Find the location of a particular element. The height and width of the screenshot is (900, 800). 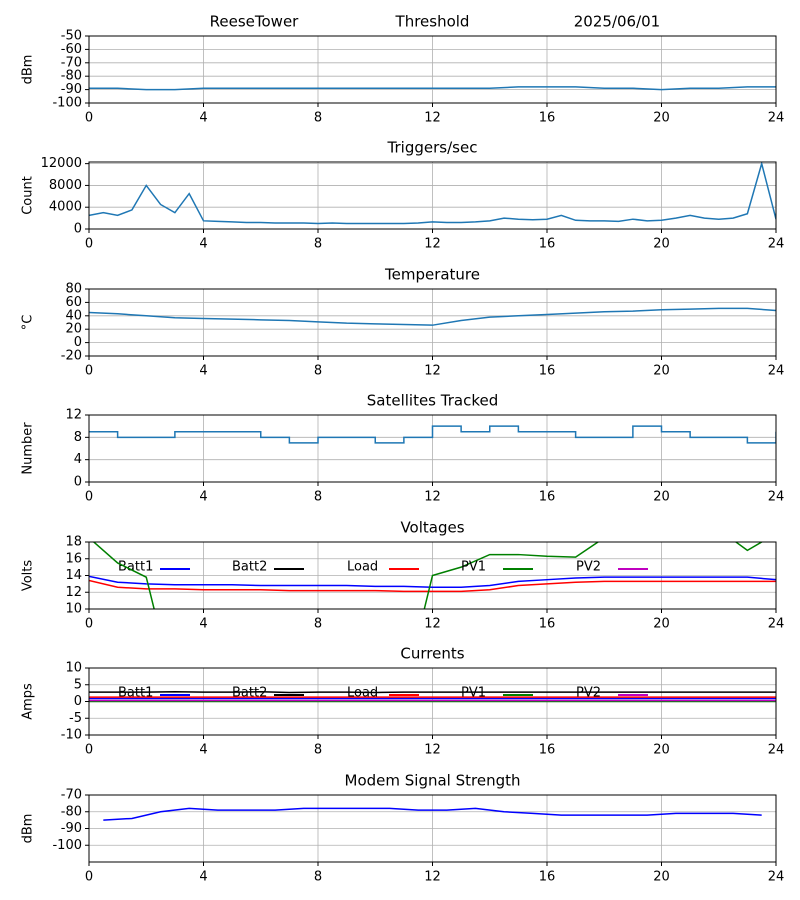

y-axis-label: Volts is located at coordinates (28, 576).